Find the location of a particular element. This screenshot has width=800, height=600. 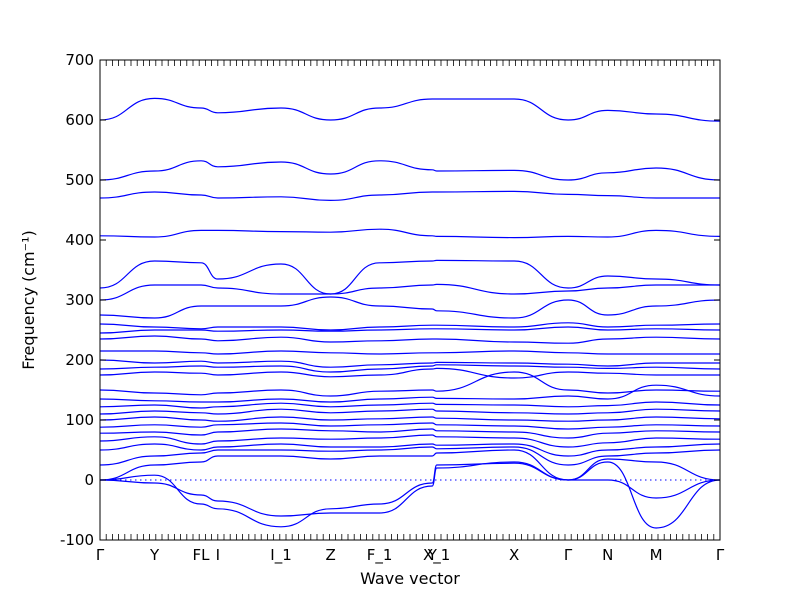

y-axis-label: Frequency (cm⁻¹) is located at coordinates (28, 299).